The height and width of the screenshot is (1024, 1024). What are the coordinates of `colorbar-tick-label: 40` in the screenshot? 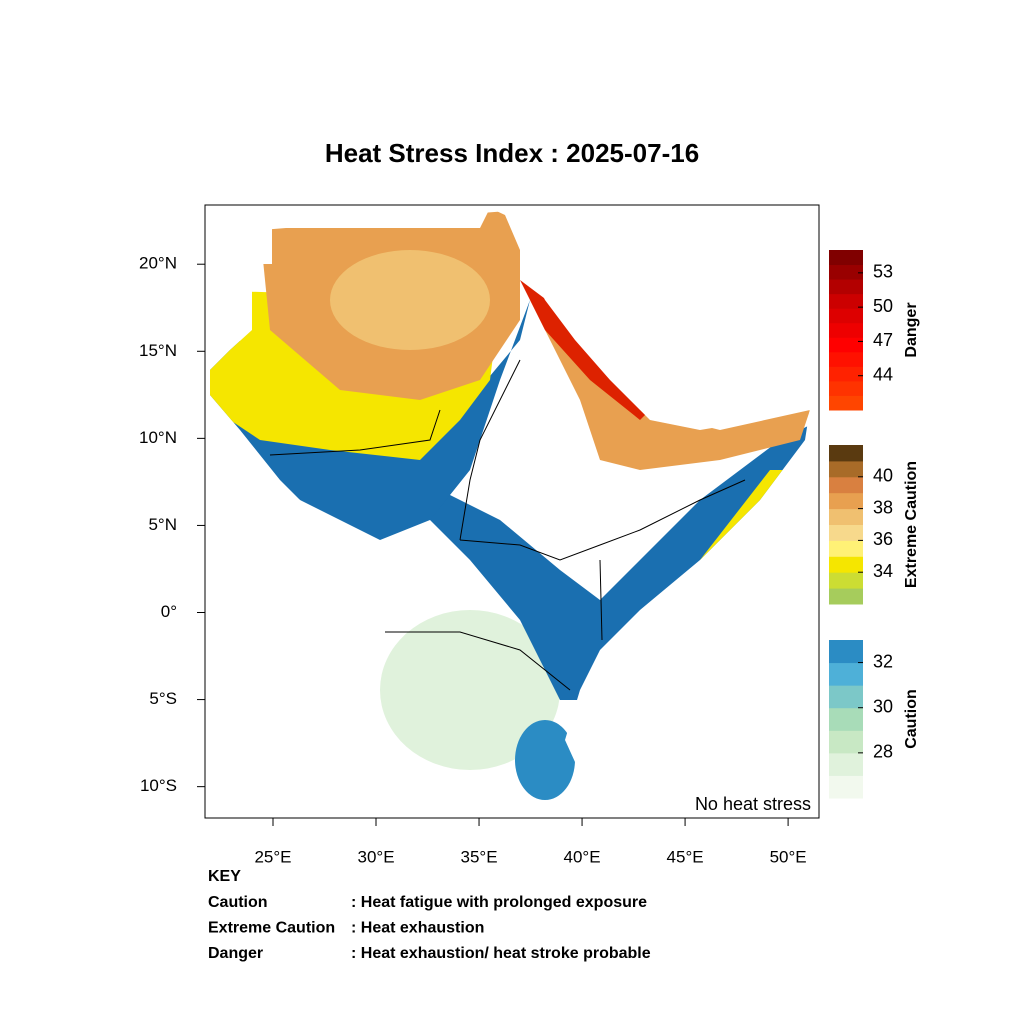 It's located at (883, 476).